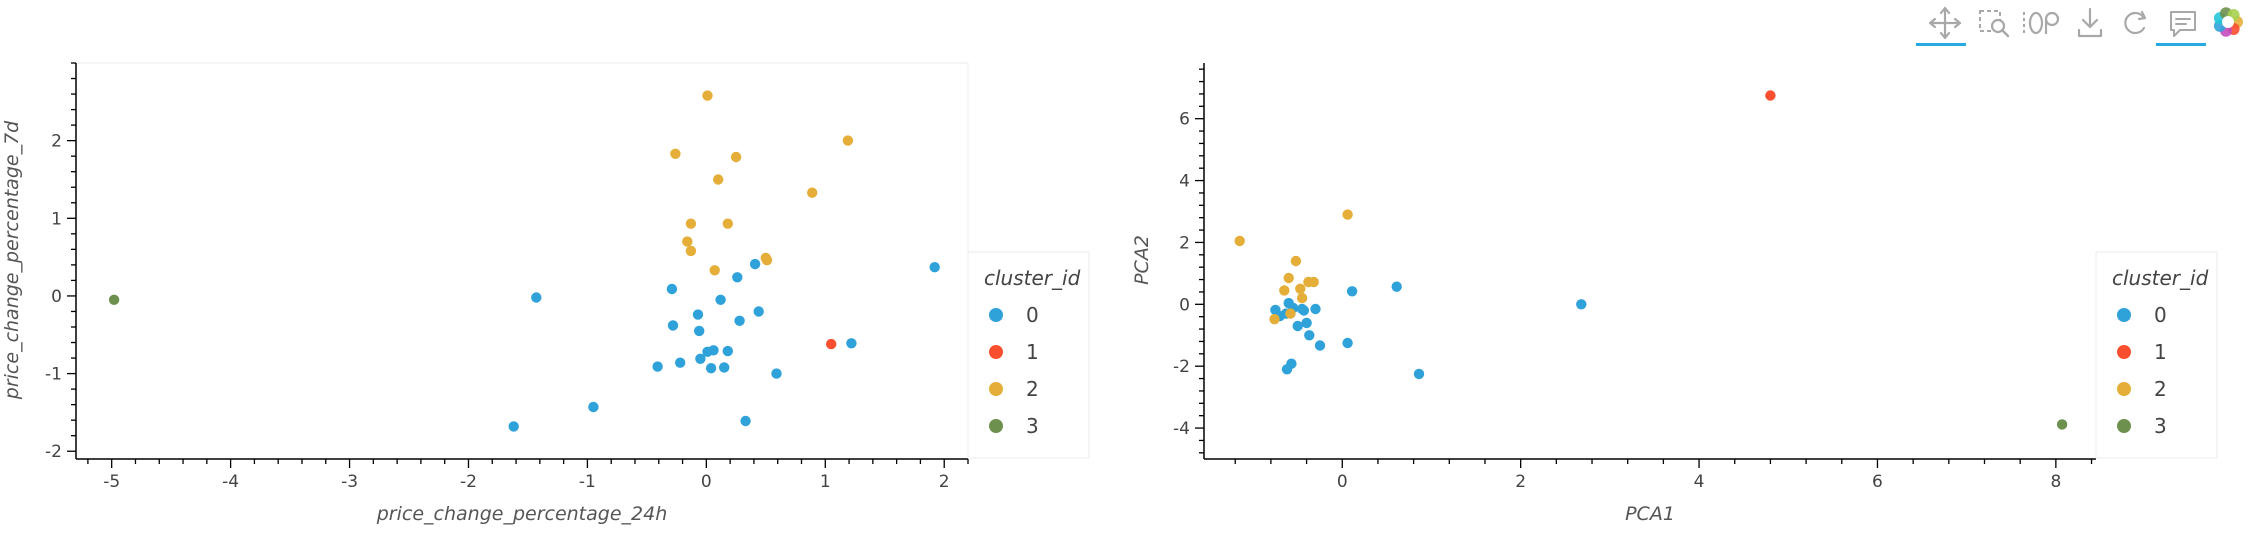  Describe the element at coordinates (1032, 278) in the screenshot. I see `chart-1-legend-title: cluster_id` at that location.